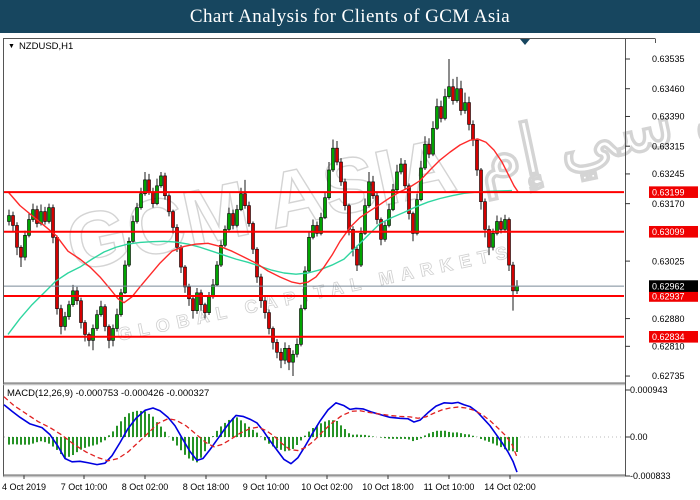 The height and width of the screenshot is (500, 700). What do you see at coordinates (668, 89) in the screenshot?
I see `price-tick-label: 0.63460` at bounding box center [668, 89].